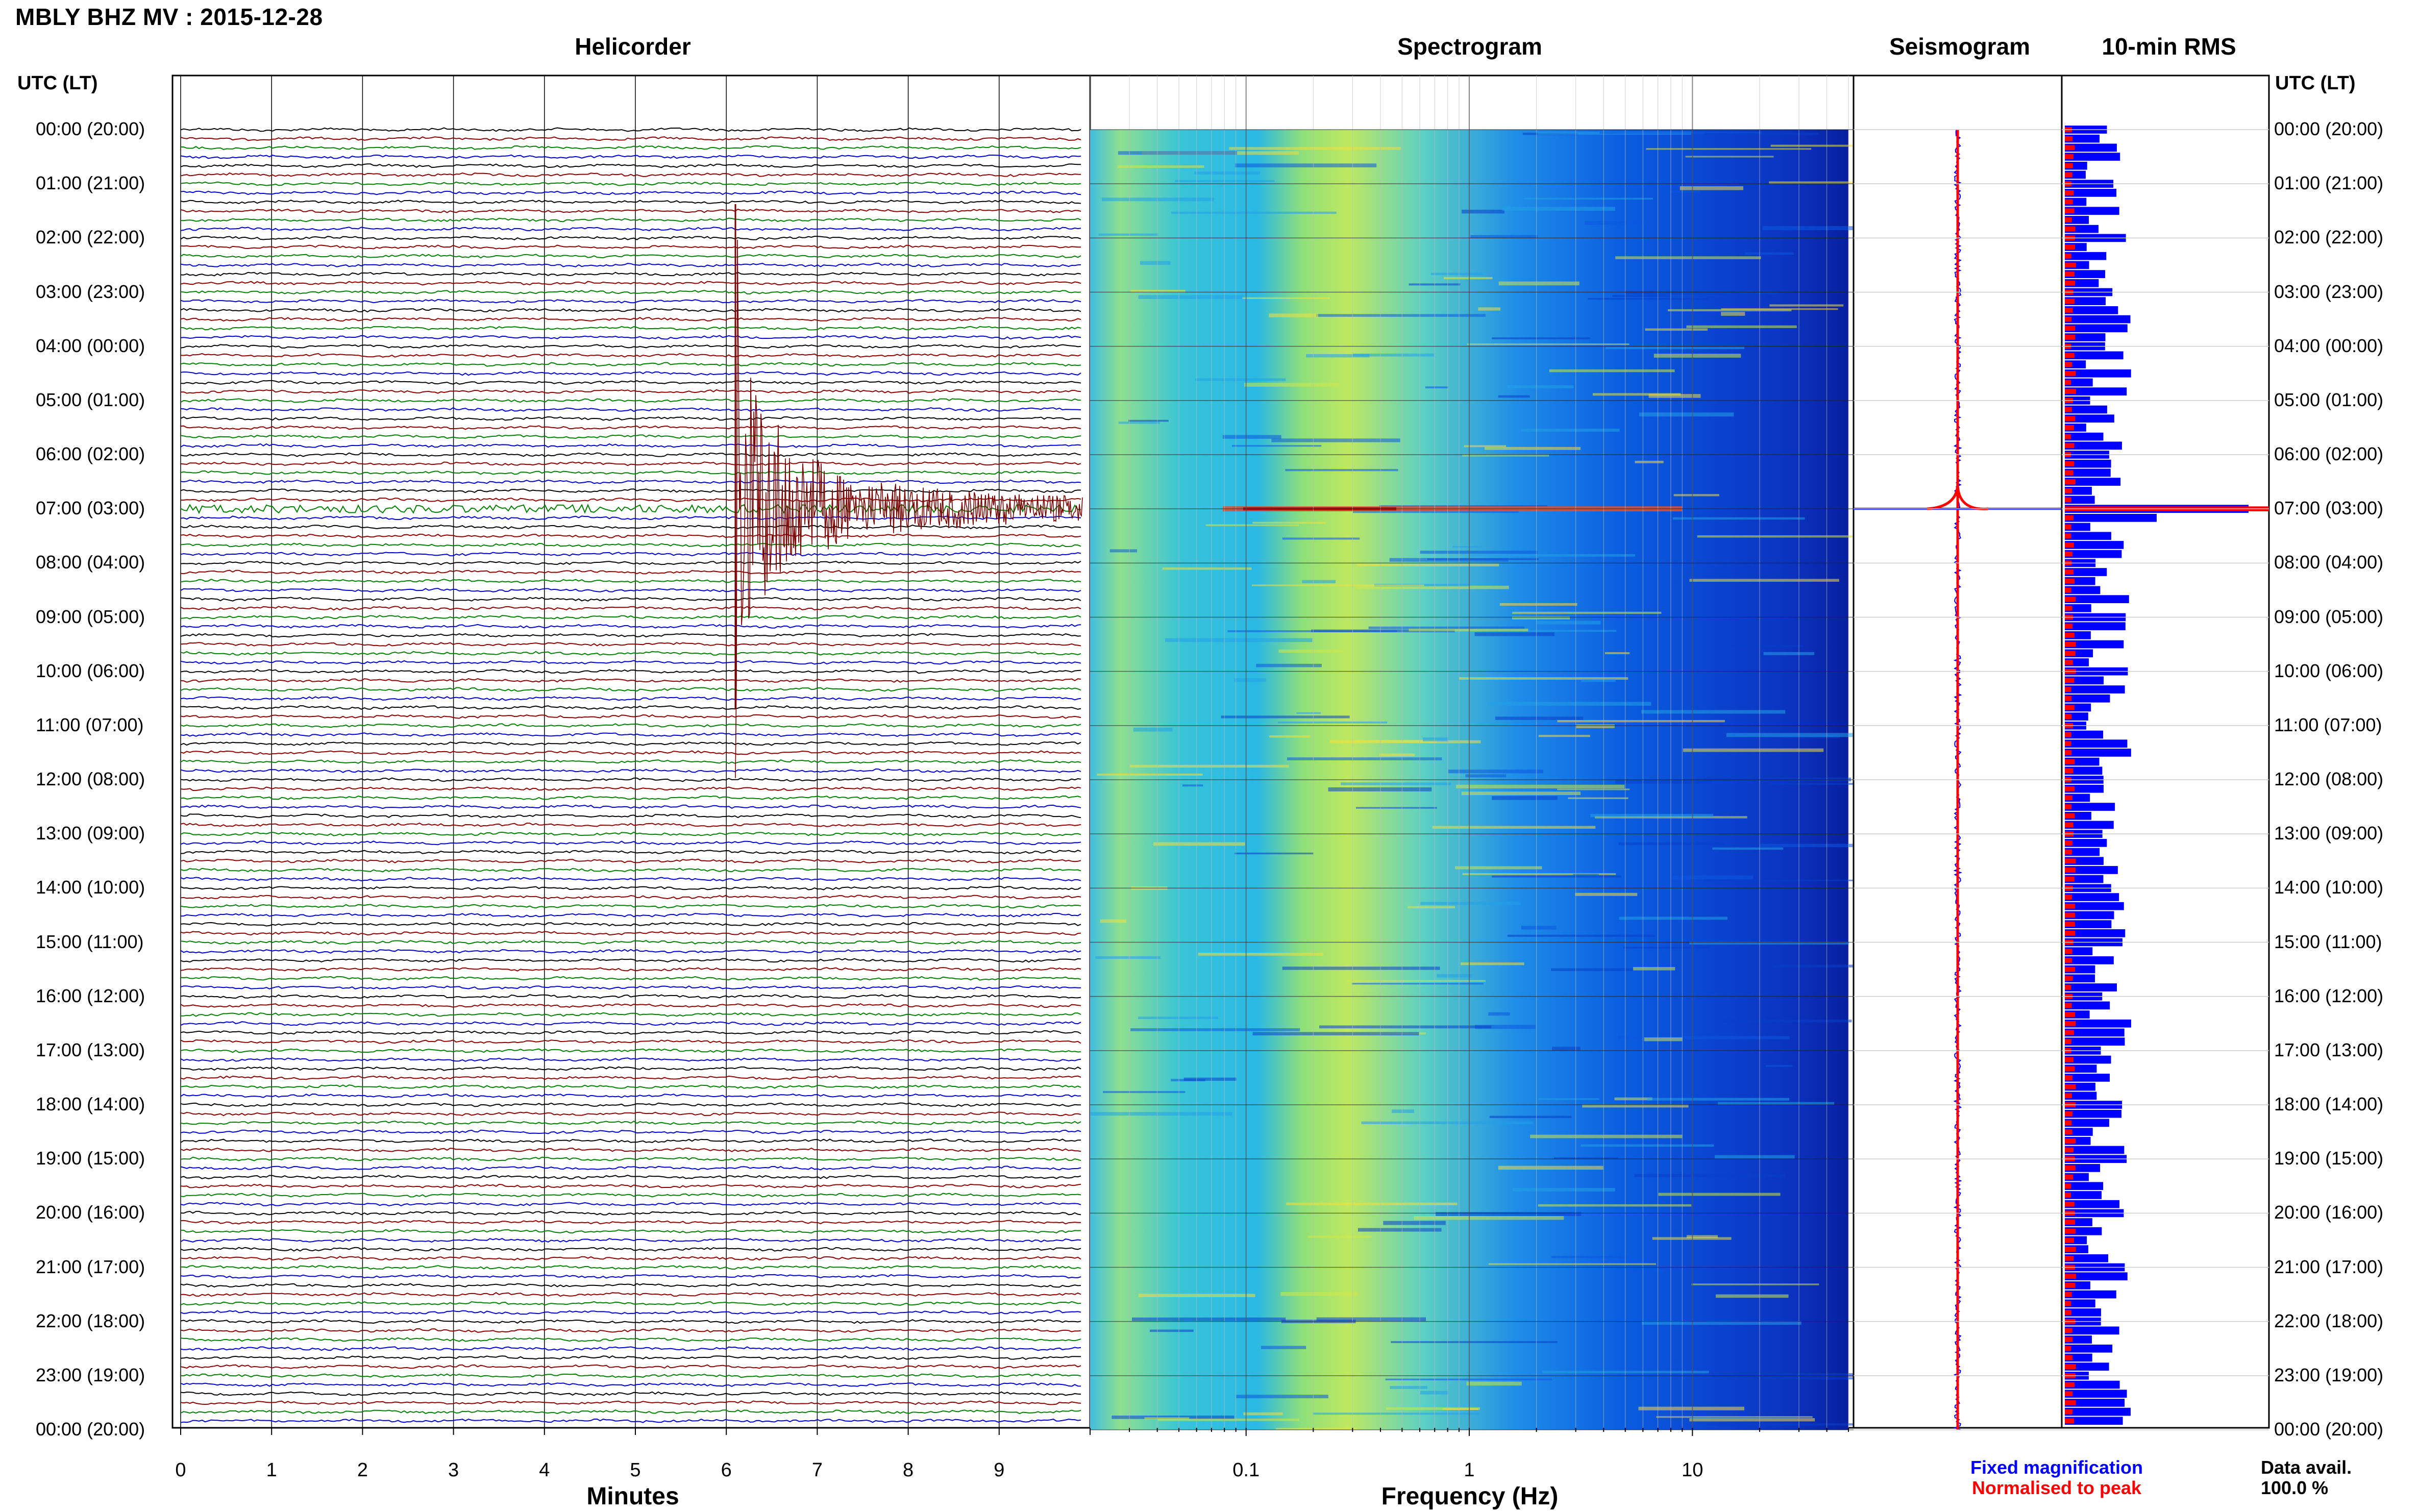 Image resolution: width=2419 pixels, height=1512 pixels. I want to click on x-axis-title-minutes: Minutes, so click(632, 1496).